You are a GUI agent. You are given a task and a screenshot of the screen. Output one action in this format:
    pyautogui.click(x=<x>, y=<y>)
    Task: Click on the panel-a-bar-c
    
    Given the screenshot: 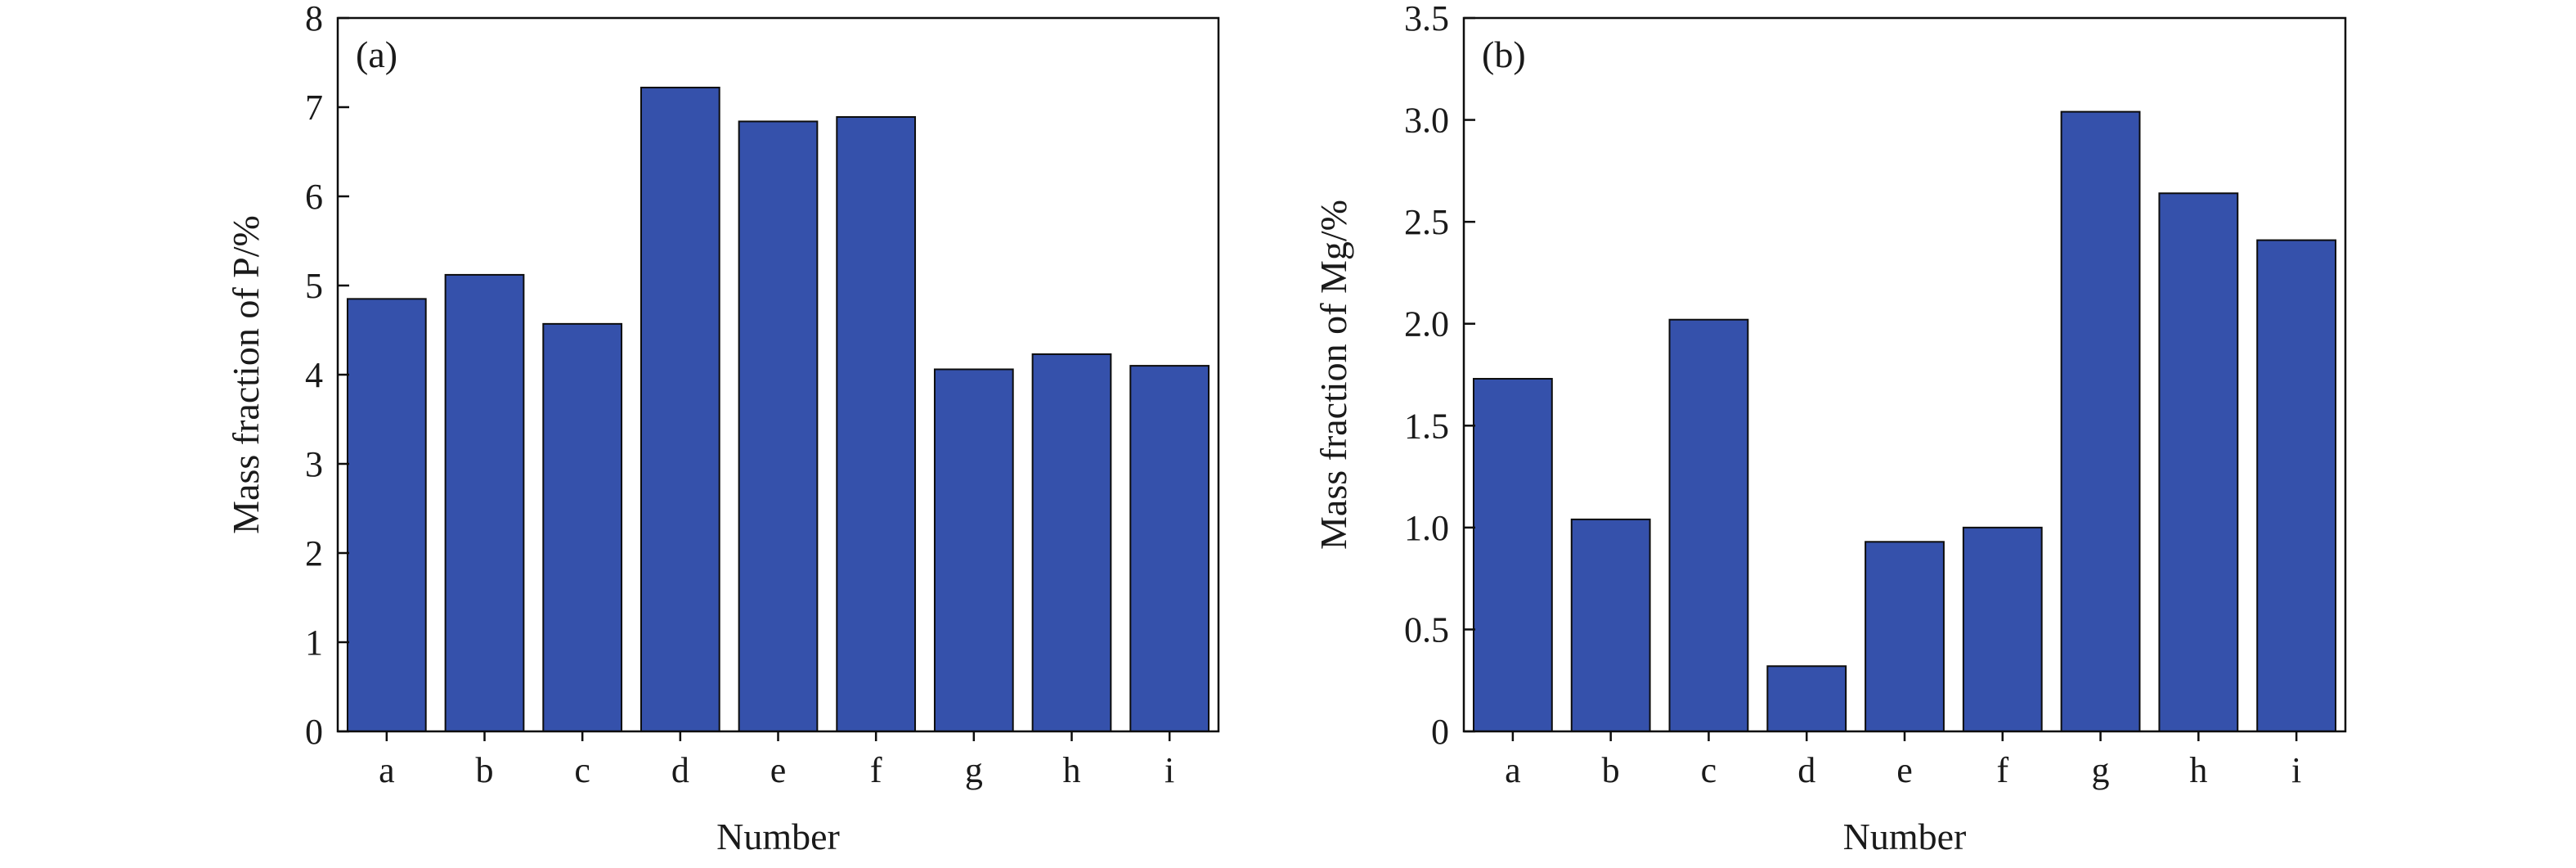 What is the action you would take?
    pyautogui.click(x=582, y=527)
    